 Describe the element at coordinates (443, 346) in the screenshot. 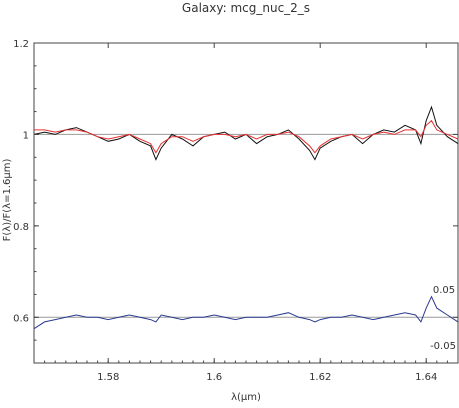

I see `annotation-lower: -0.05` at that location.